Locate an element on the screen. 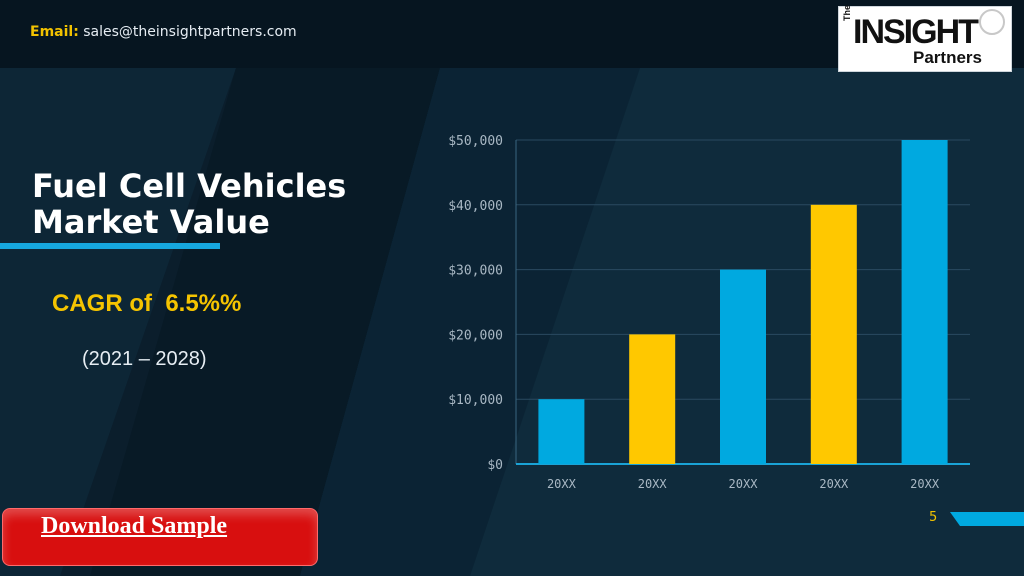  cagr-text: CAGR of 6.5%% is located at coordinates (147, 303).